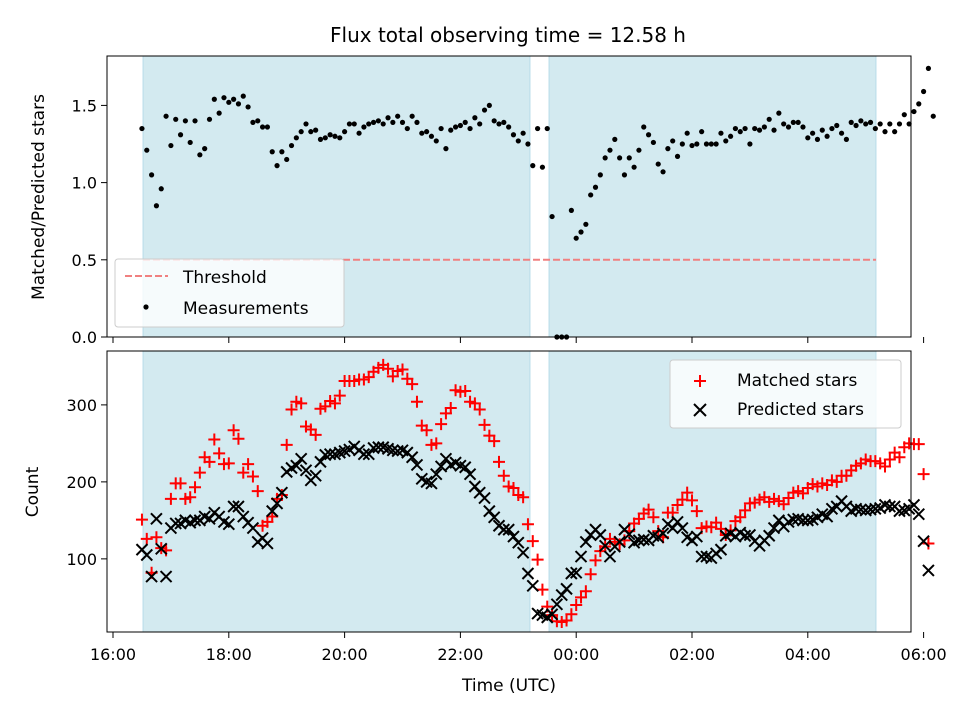 Image resolution: width=960 pixels, height=720 pixels. I want to click on measurements-legend-marker, so click(146, 307).